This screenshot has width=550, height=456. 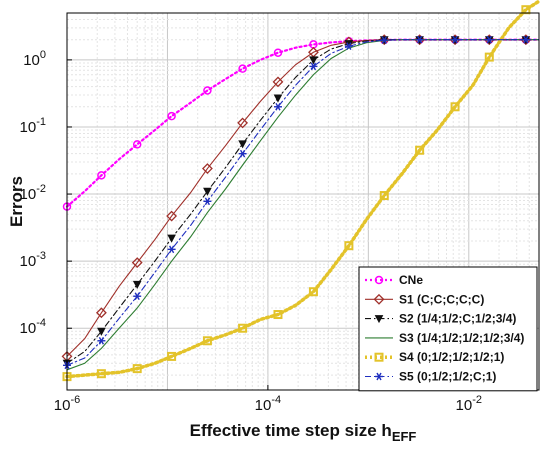 I want to click on y-tick-label-exponent: -1, so click(x=41, y=122).